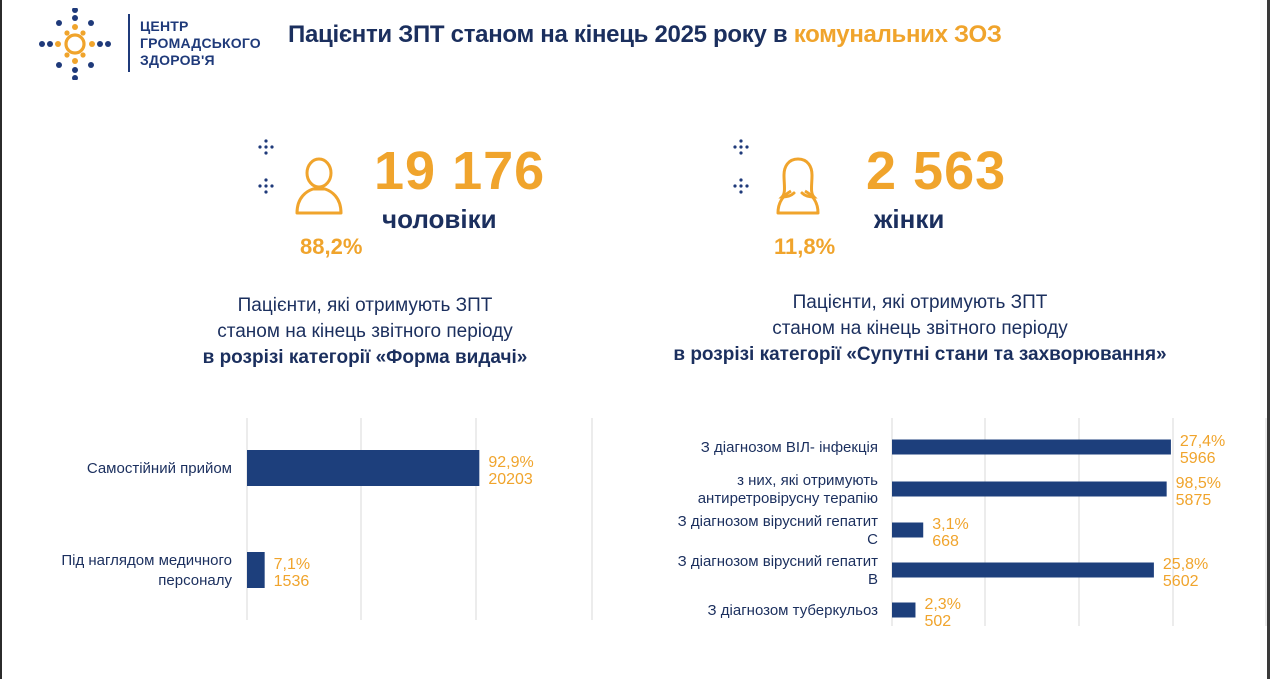 The image size is (1270, 679). What do you see at coordinates (177, 60) in the screenshot?
I see `logo-line: ЗДОРОВ'Я` at bounding box center [177, 60].